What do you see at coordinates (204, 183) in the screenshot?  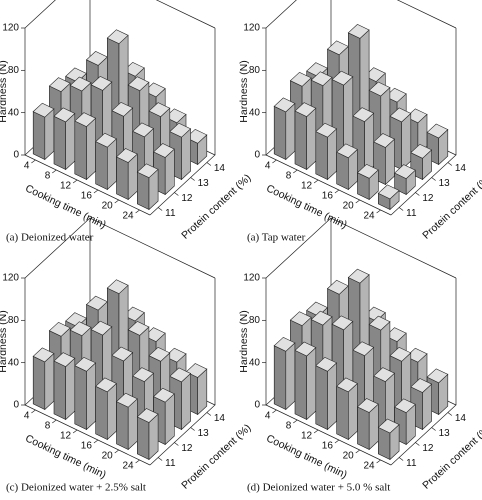 I see `y-tick-label: 13` at bounding box center [204, 183].